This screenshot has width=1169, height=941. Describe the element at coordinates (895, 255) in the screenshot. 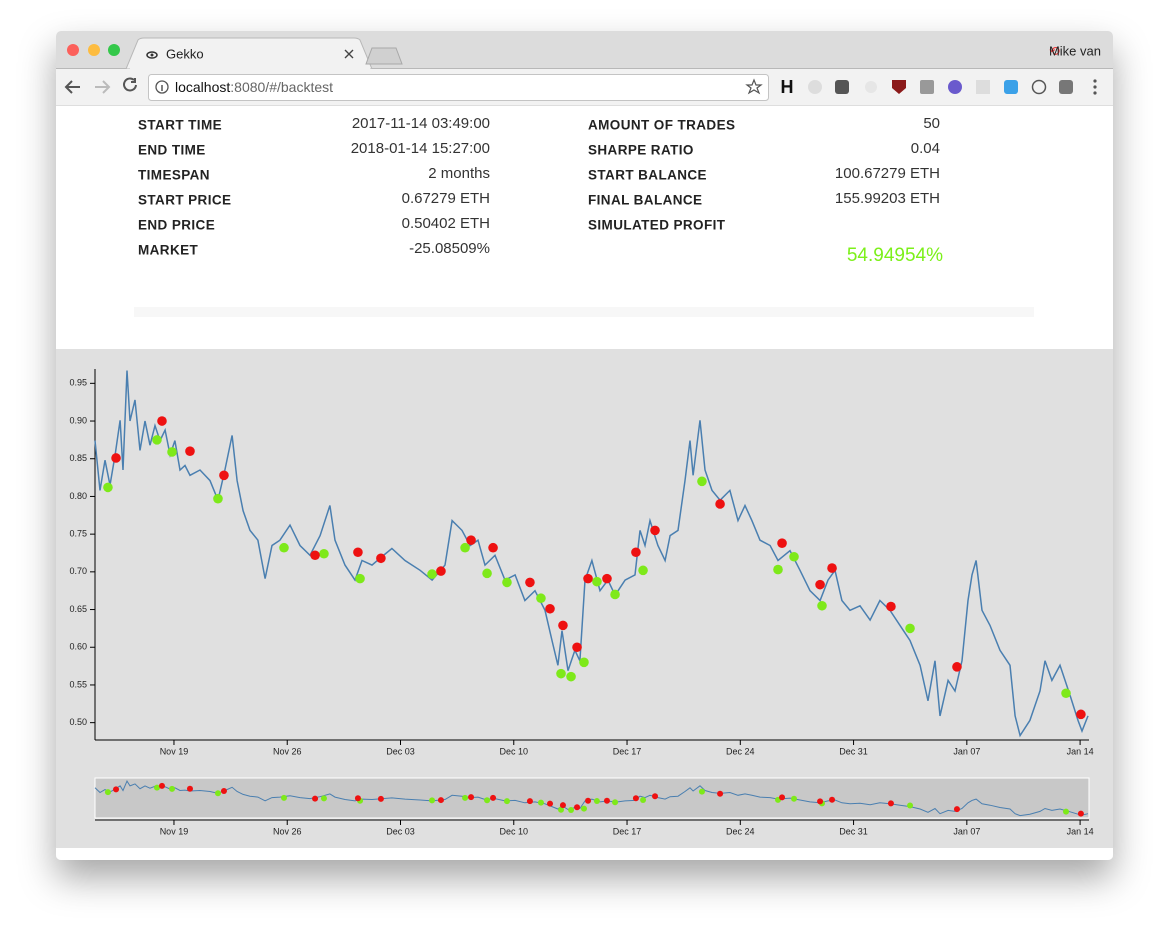

I see `simulated-profit: 54.94954%` at that location.